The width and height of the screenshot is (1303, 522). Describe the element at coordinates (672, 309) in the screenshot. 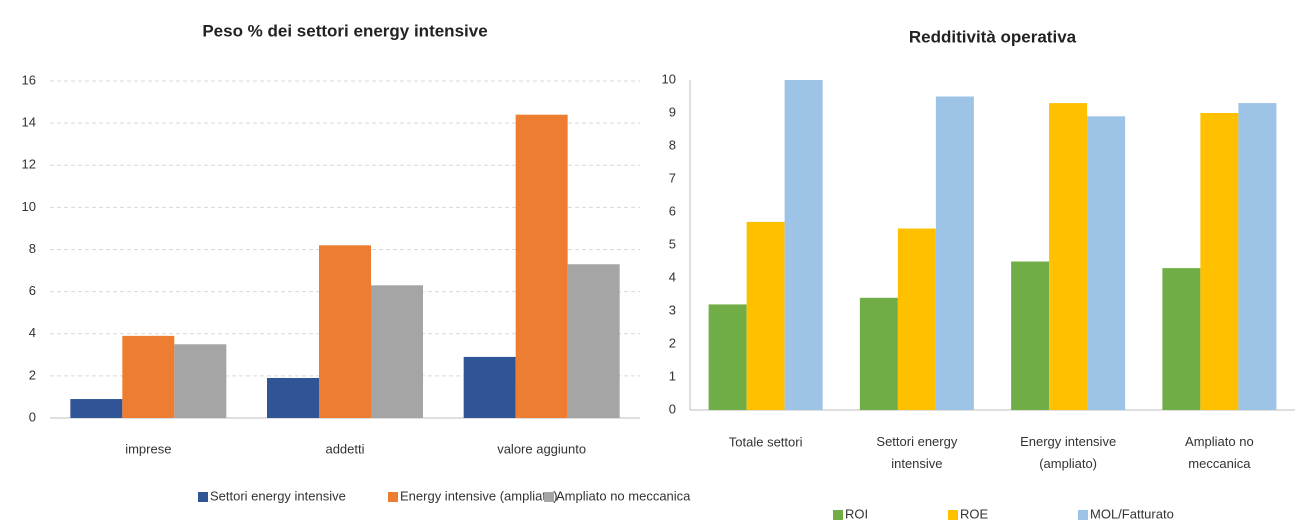

I see `y-tick-label: 3` at that location.